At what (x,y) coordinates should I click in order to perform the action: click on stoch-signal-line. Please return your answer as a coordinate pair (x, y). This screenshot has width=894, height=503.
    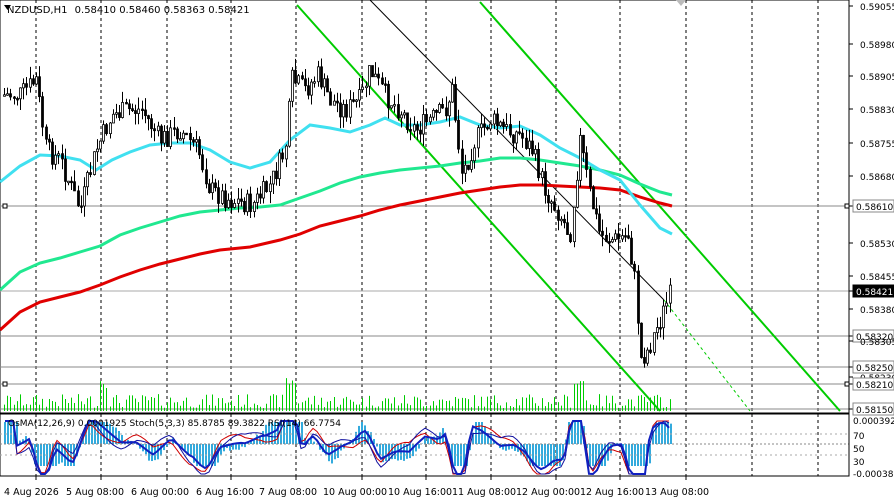
    Looking at the image, I should click on (337, 447).